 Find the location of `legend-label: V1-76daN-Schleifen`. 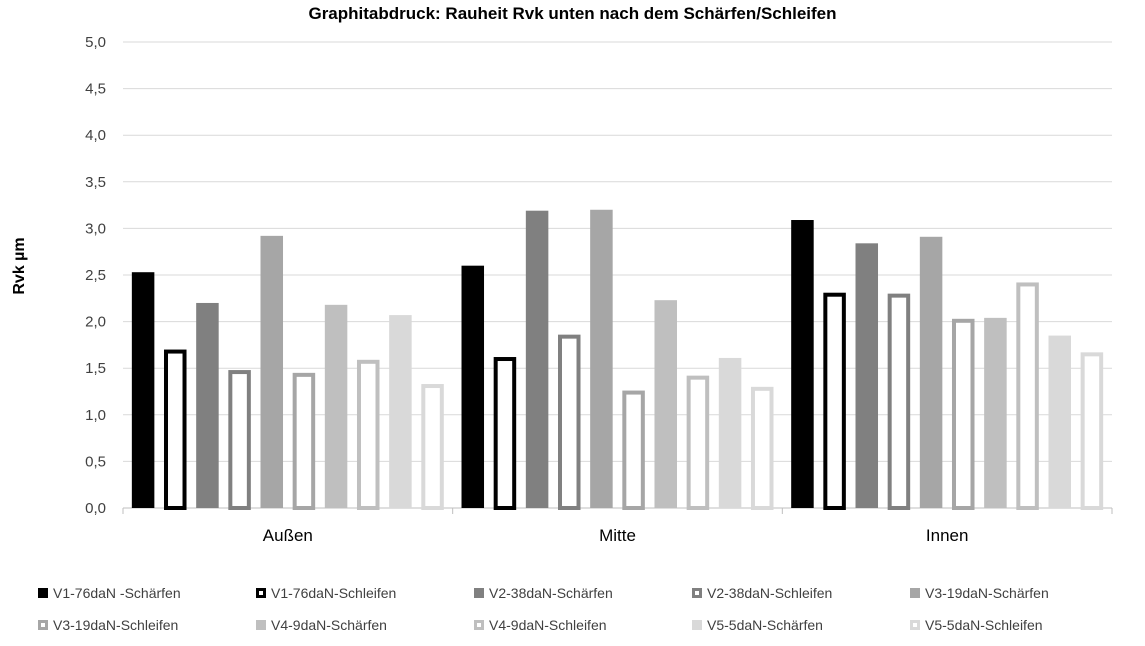

legend-label: V1-76daN-Schleifen is located at coordinates (334, 593).